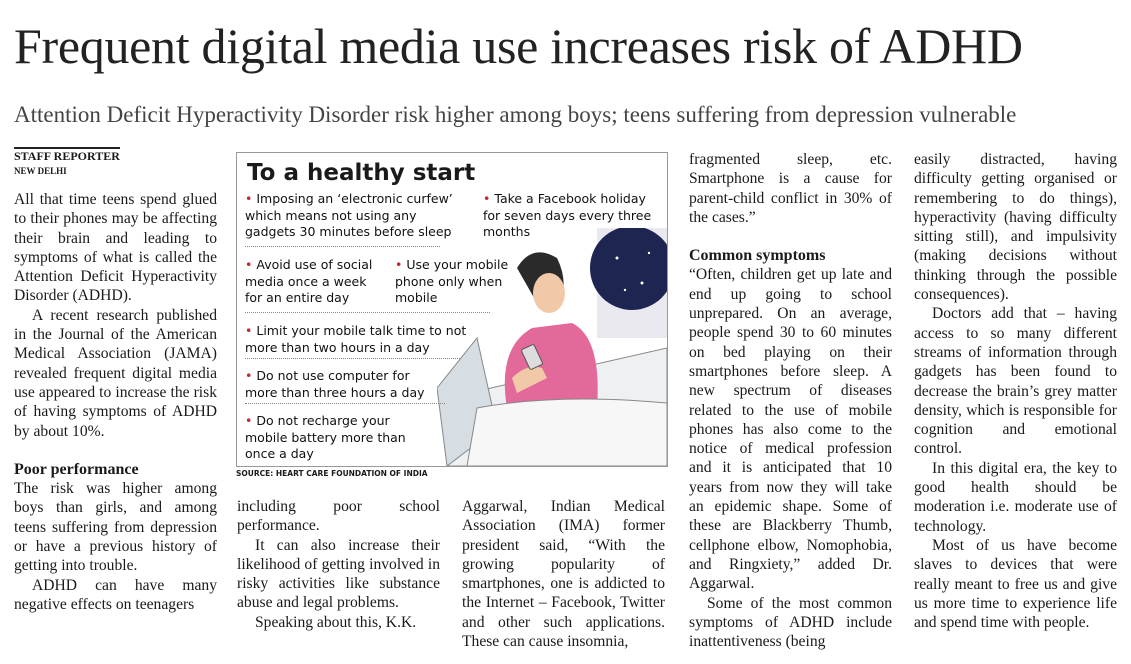 Image resolution: width=1131 pixels, height=664 pixels. Describe the element at coordinates (76, 469) in the screenshot. I see `section-heading: Poor performance` at that location.